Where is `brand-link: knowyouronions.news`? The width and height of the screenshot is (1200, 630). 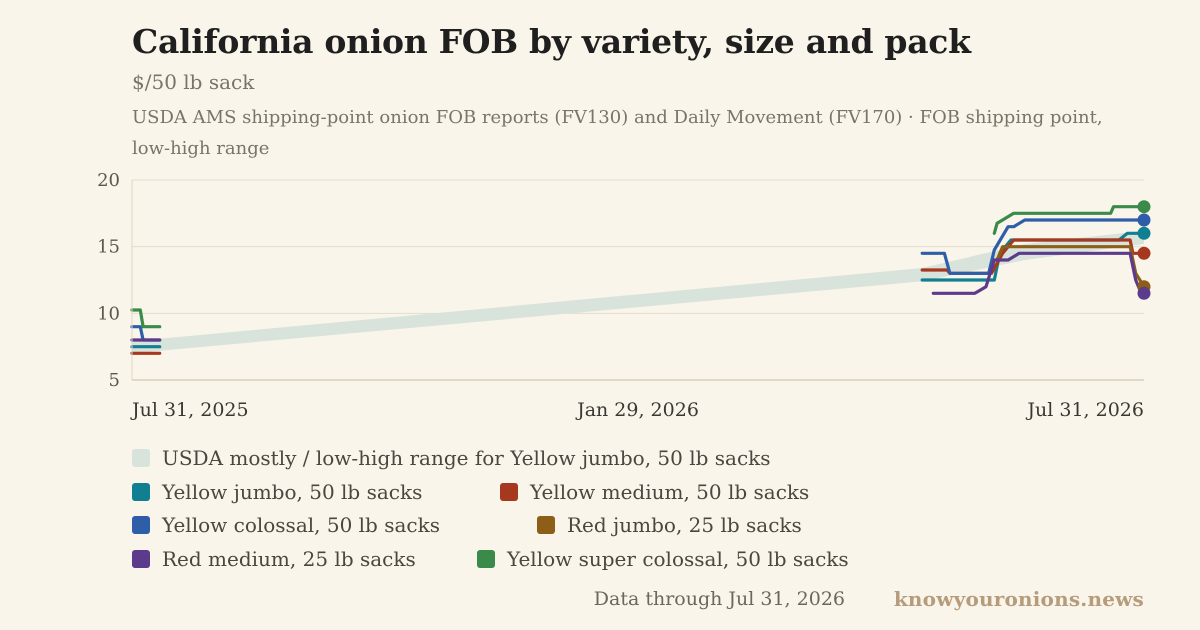 brand-link: knowyouronions.news is located at coordinates (1018, 599).